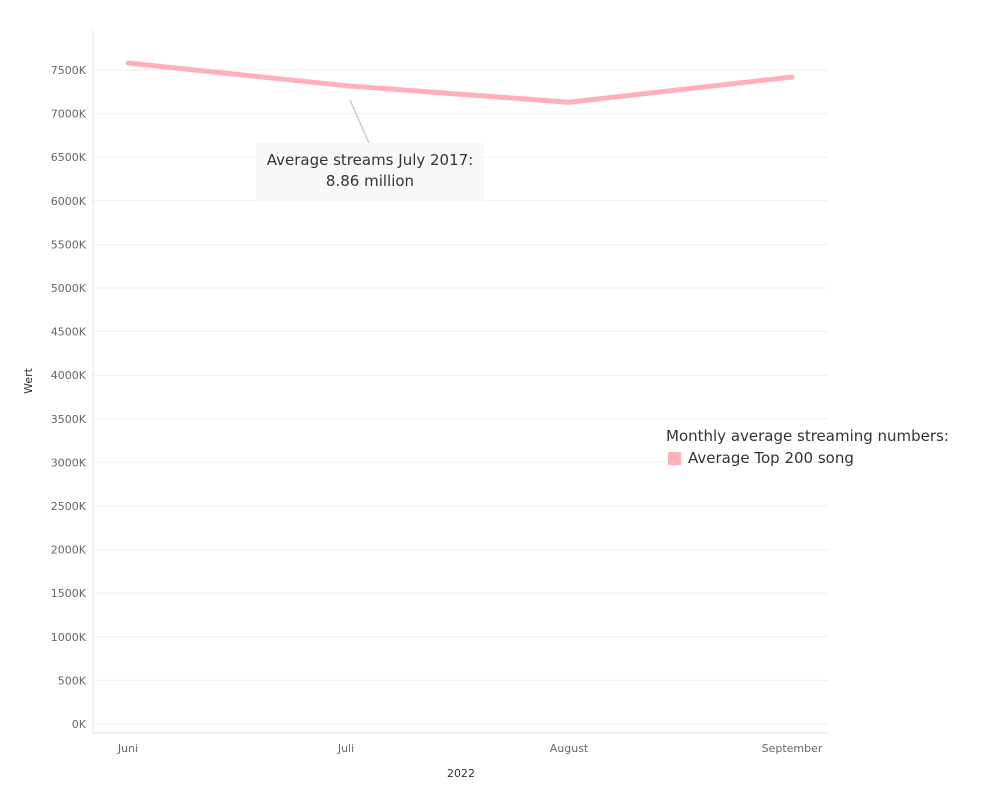 The height and width of the screenshot is (800, 1000). Describe the element at coordinates (470, 748) in the screenshot. I see `x-tick-labels: Juni Juli August September` at that location.